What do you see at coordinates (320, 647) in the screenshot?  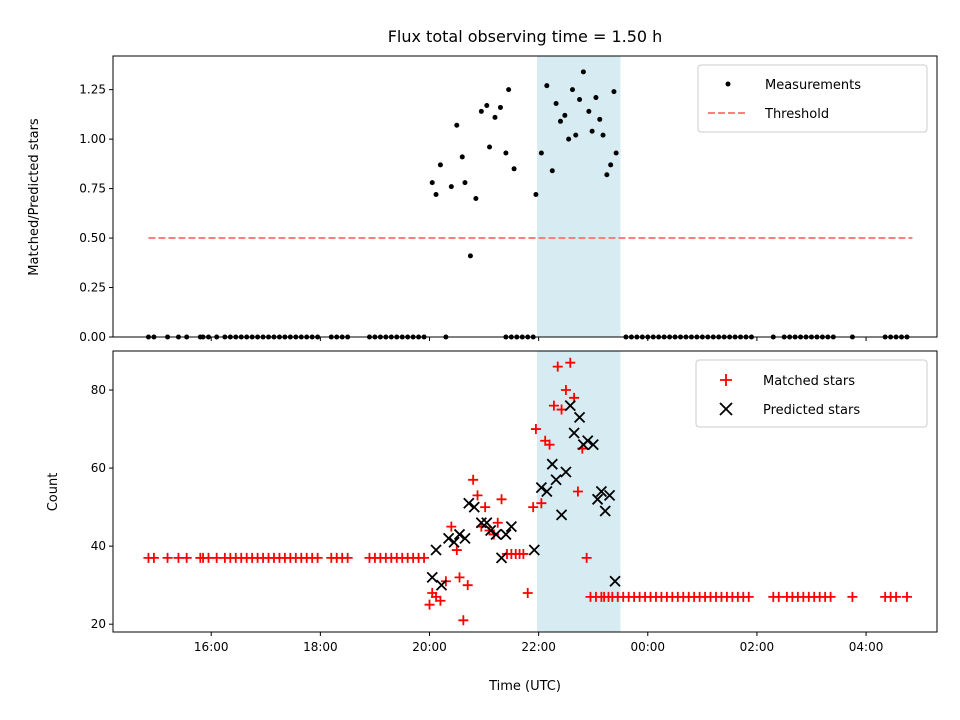 I see `x-tick-label: 18:00` at bounding box center [320, 647].